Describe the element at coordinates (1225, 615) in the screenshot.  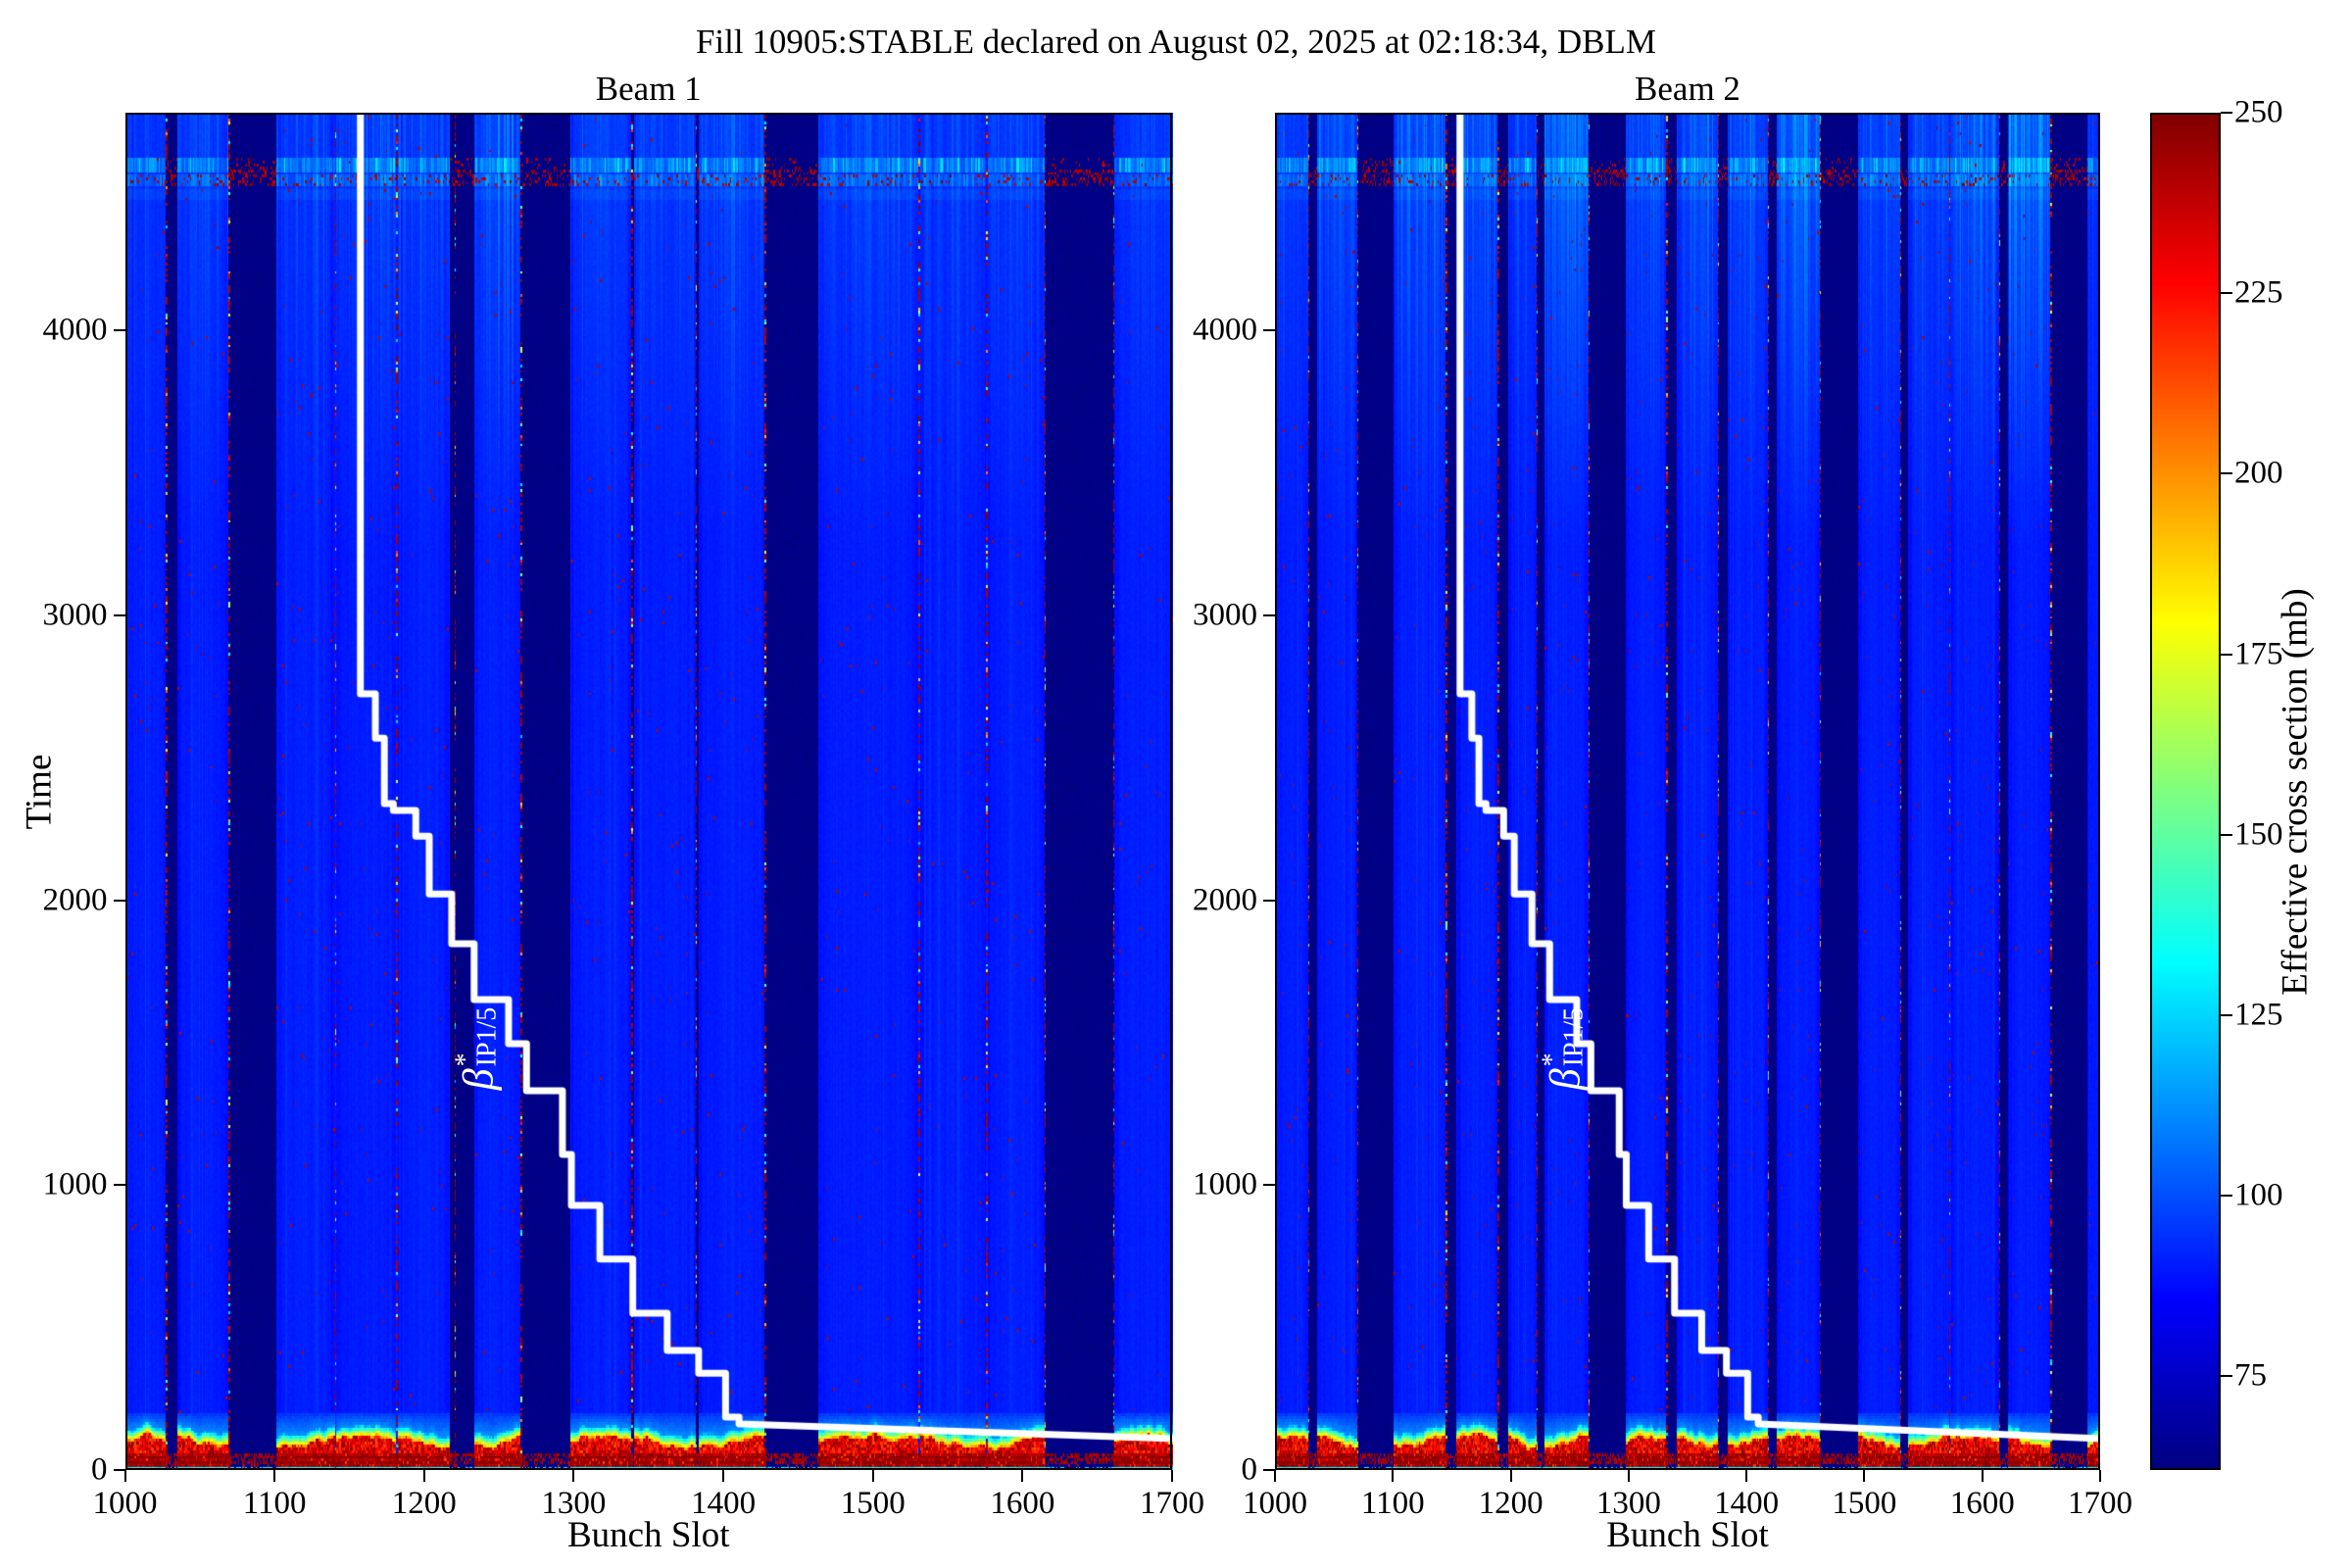
I see `beam2-yticklabel: 3000` at that location.